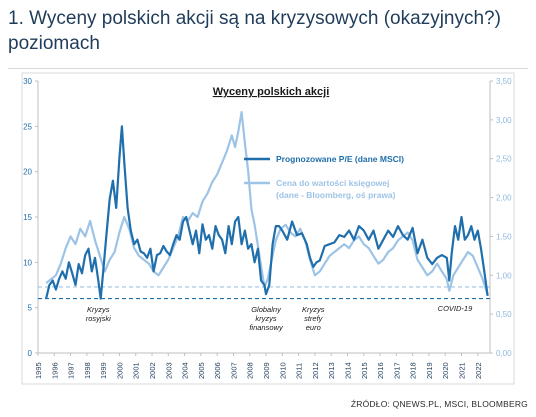  I want to click on x-tick-label: 2022, so click(478, 370).